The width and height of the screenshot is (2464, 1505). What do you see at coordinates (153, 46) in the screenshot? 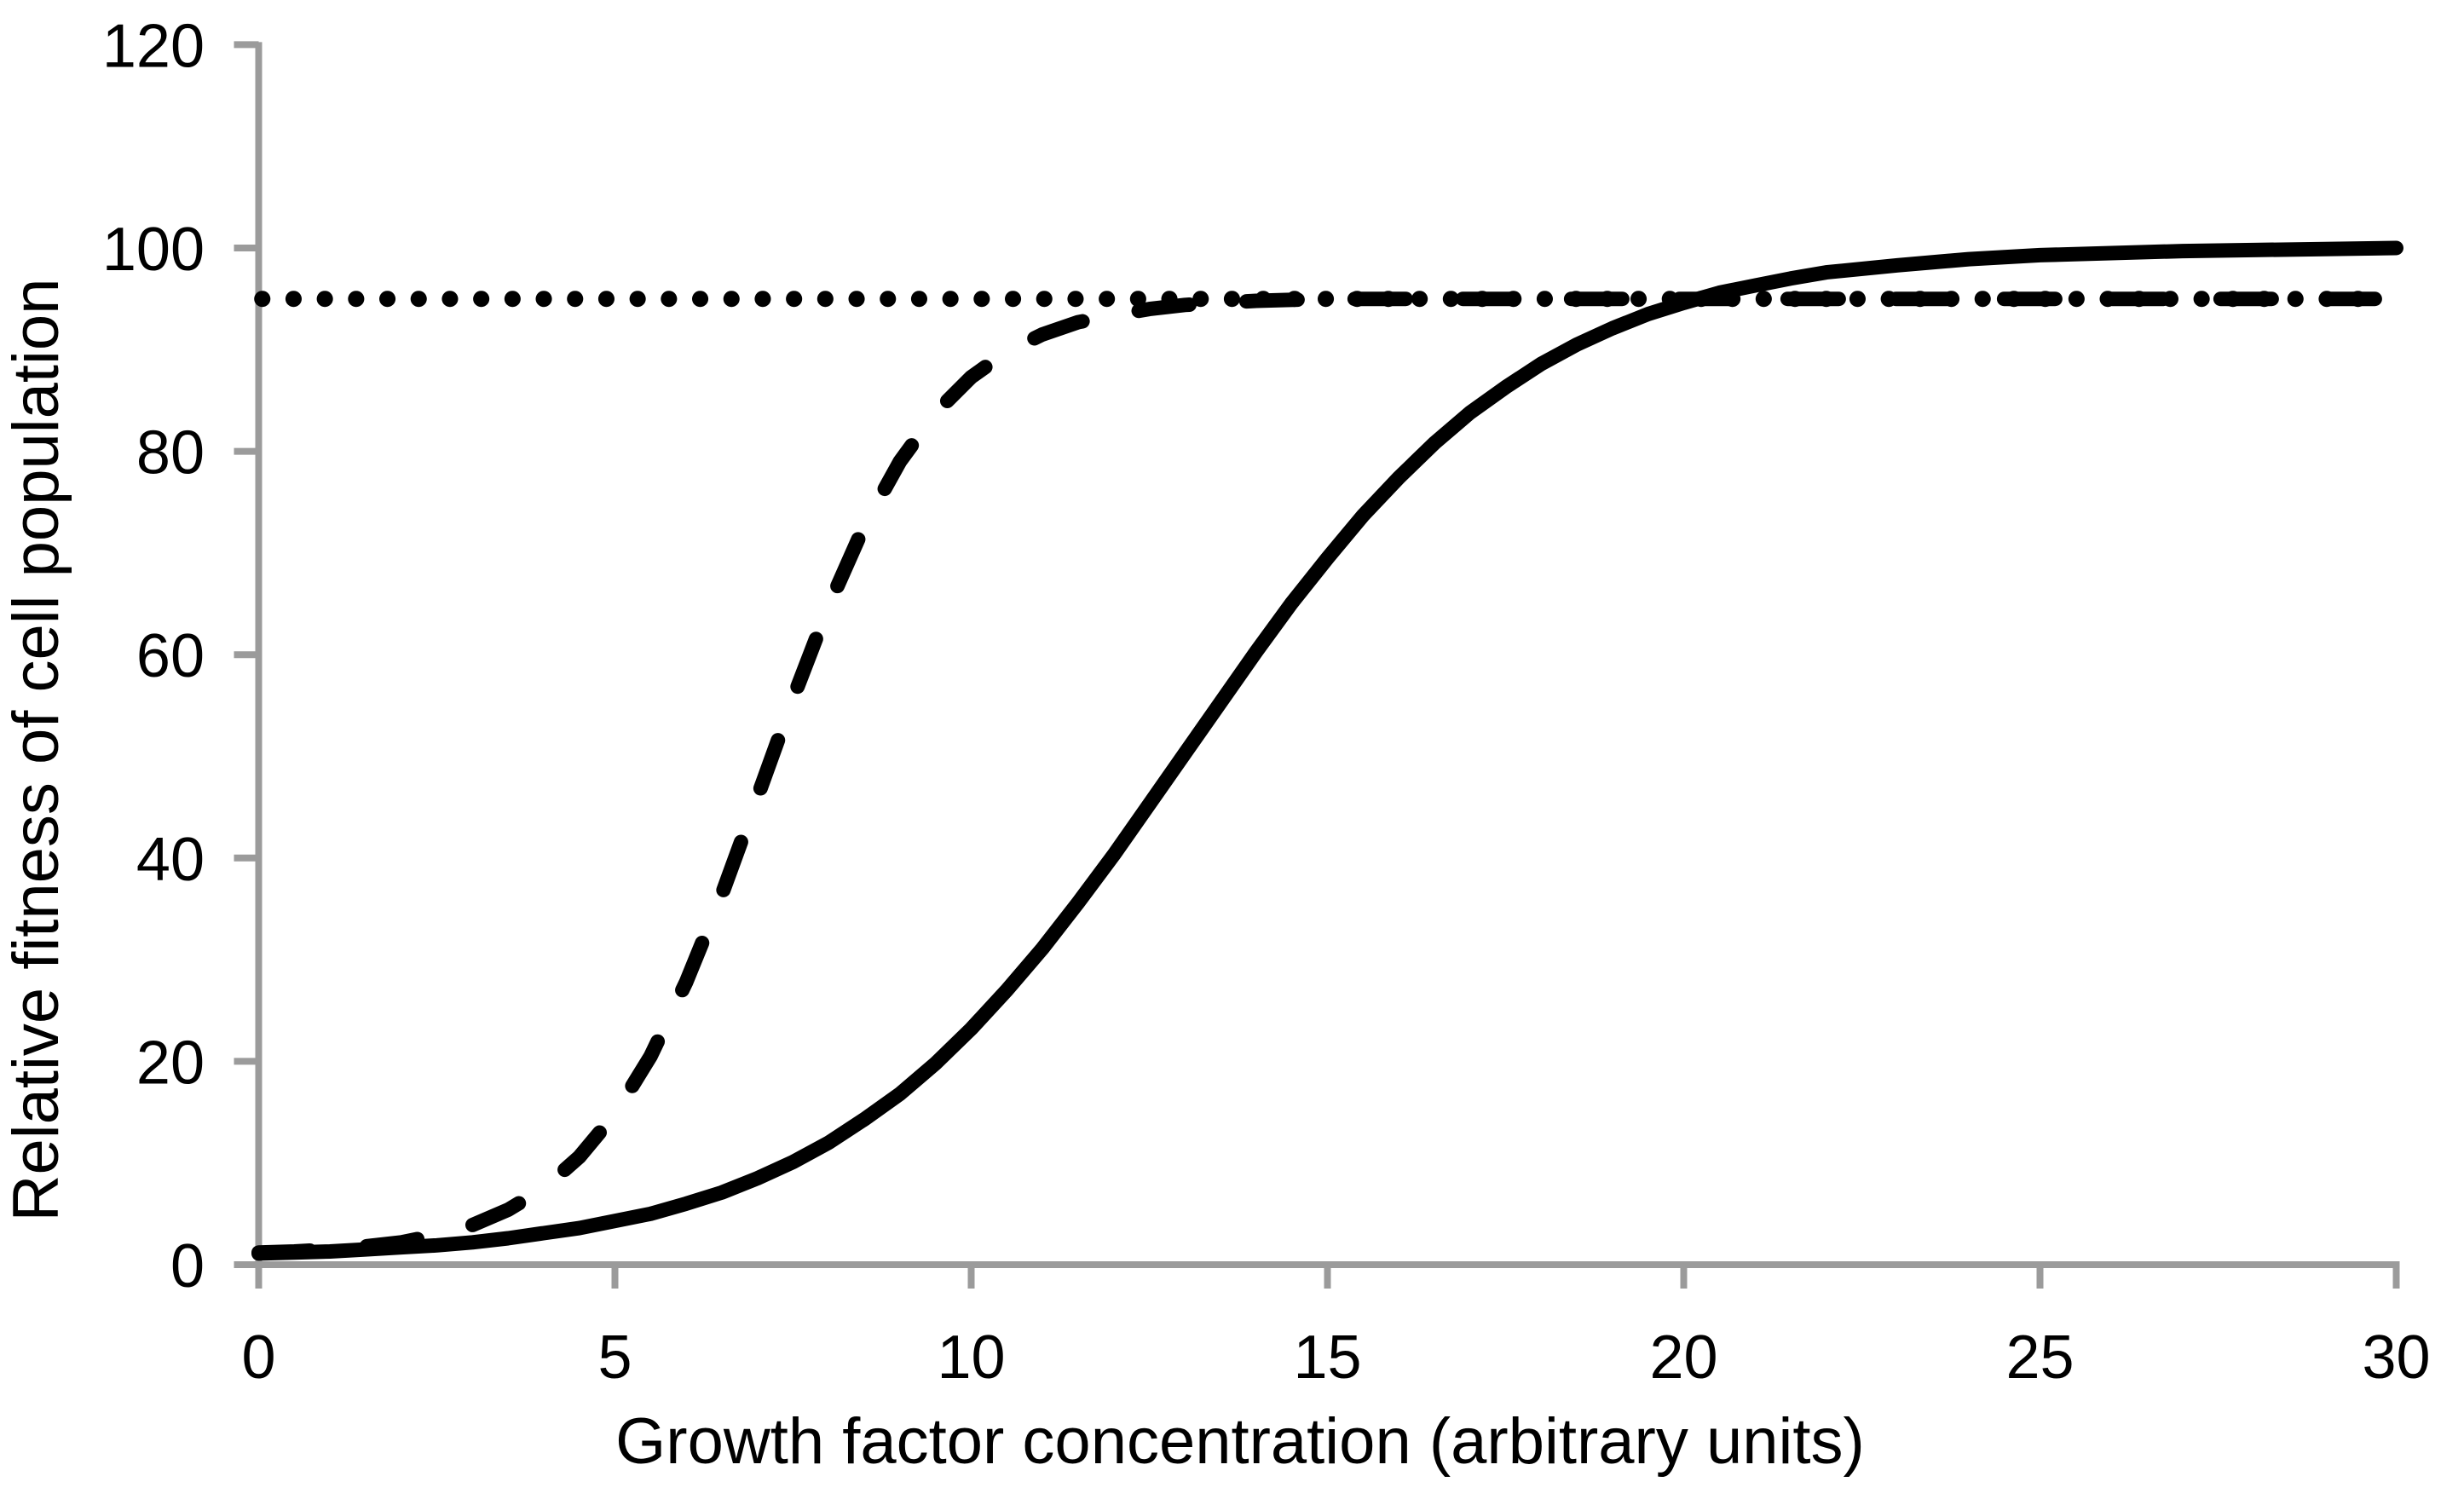
I see `y-tick-label: 120` at bounding box center [153, 46].